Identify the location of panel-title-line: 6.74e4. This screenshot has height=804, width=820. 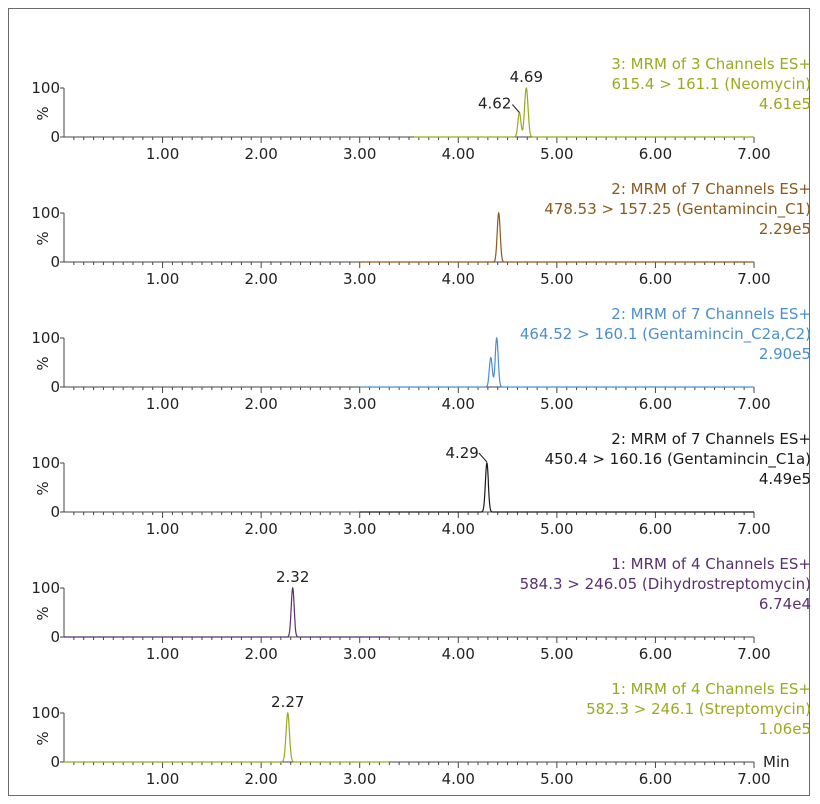
(785, 604).